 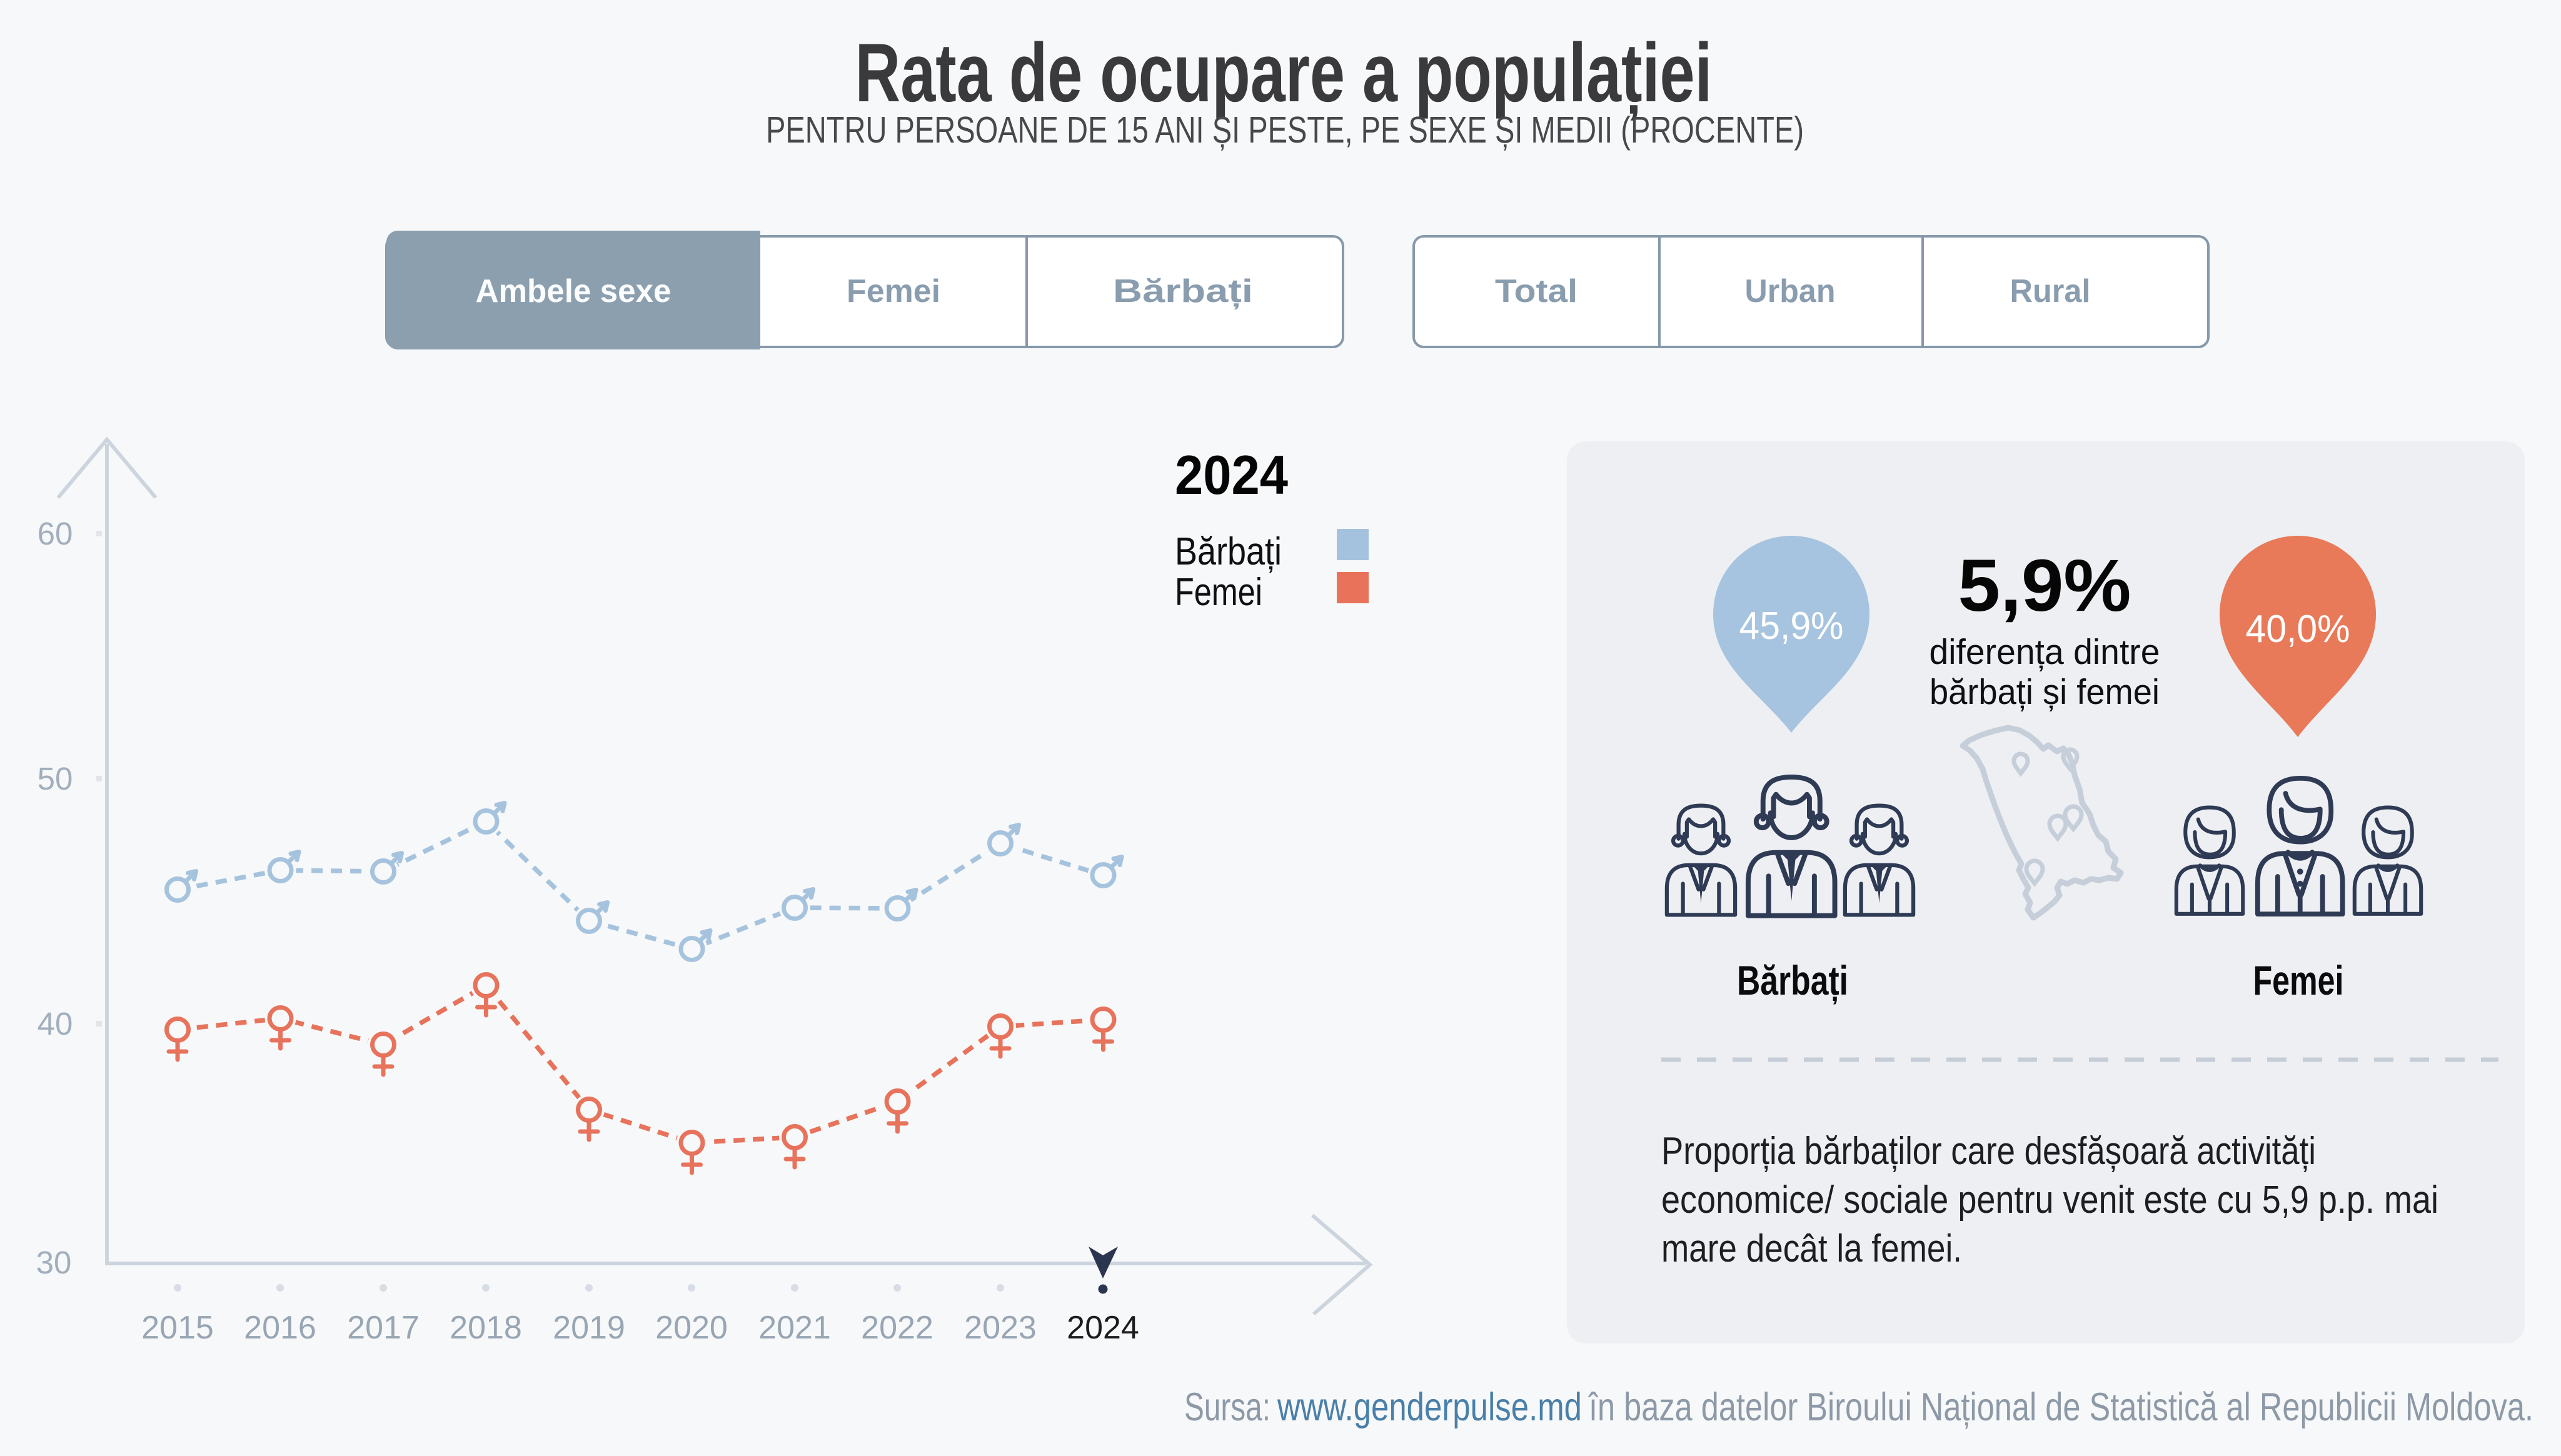 I want to click on svg-text: 2021, so click(x=795, y=1328).